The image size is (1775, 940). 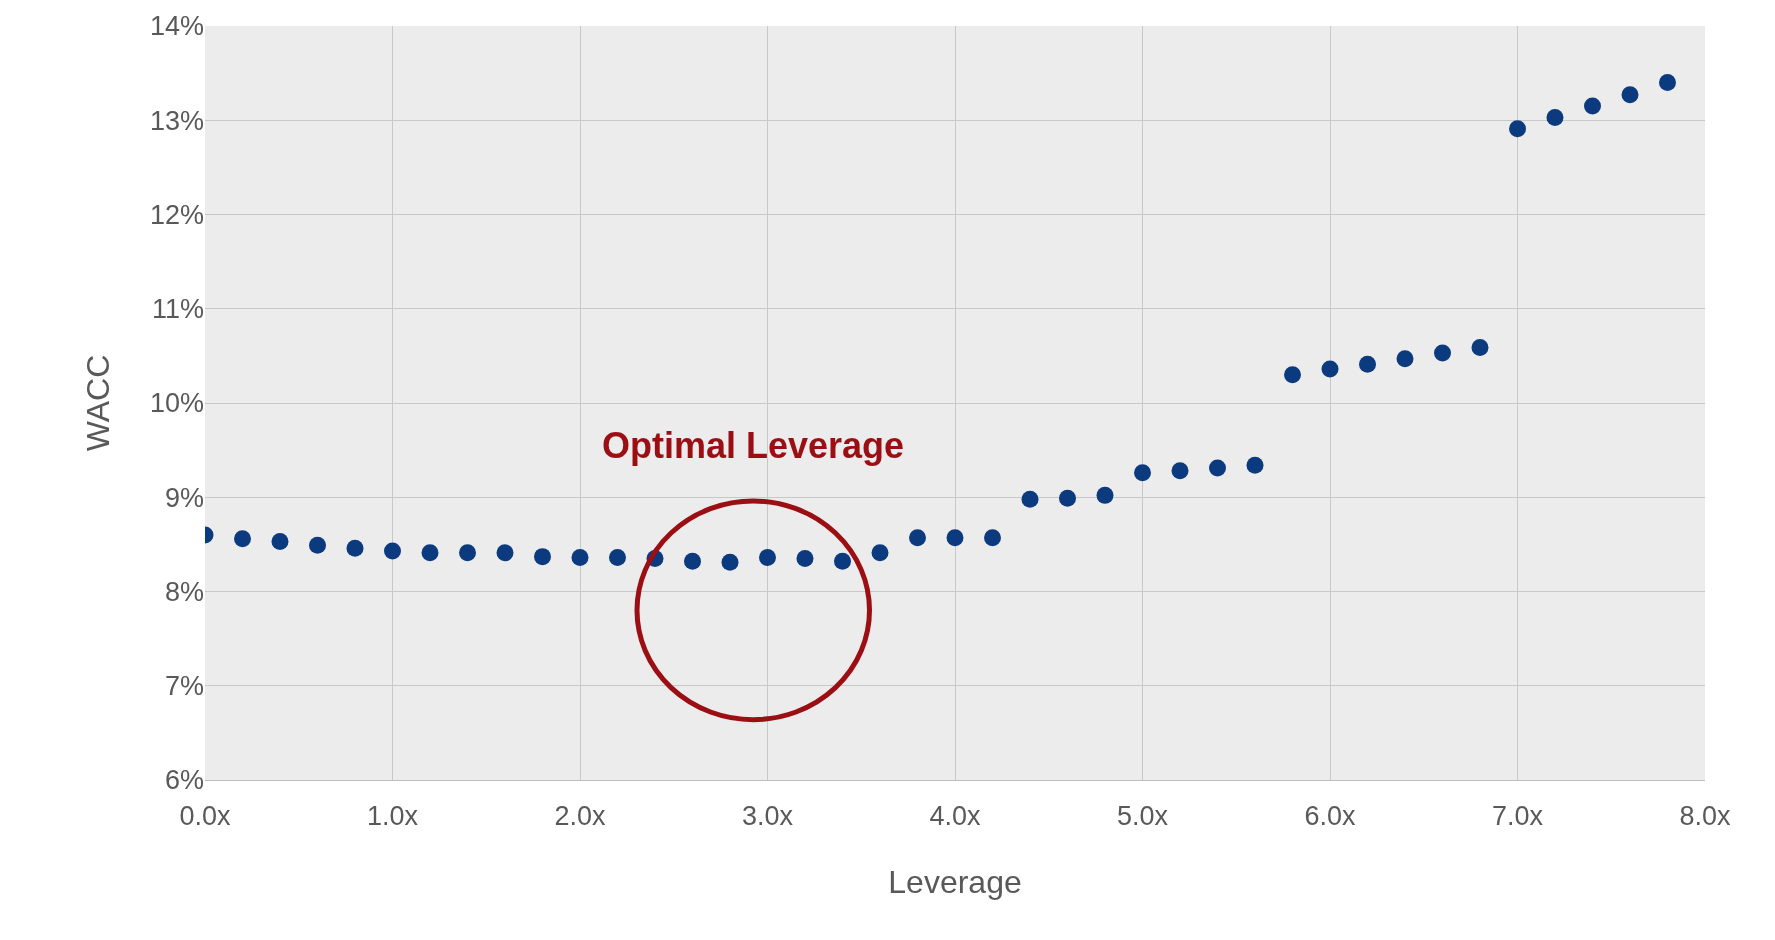 What do you see at coordinates (176, 26) in the screenshot?
I see `y-tick-label: 14%` at bounding box center [176, 26].